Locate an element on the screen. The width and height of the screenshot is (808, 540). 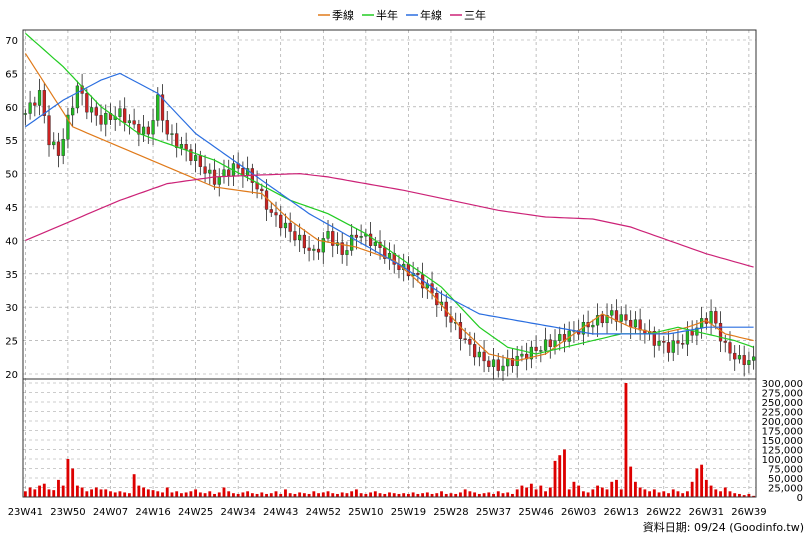
price-tick-label: 40 is located at coordinates (11, 241).